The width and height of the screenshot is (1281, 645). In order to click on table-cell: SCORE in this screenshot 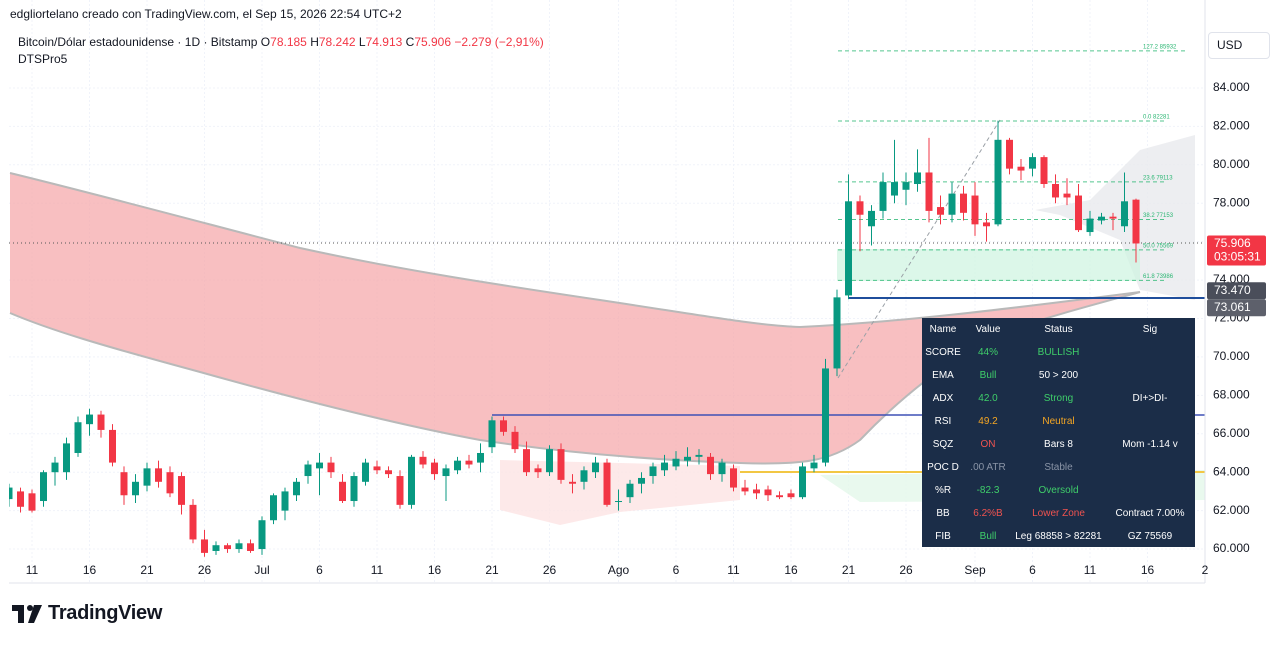, I will do `click(943, 352)`.